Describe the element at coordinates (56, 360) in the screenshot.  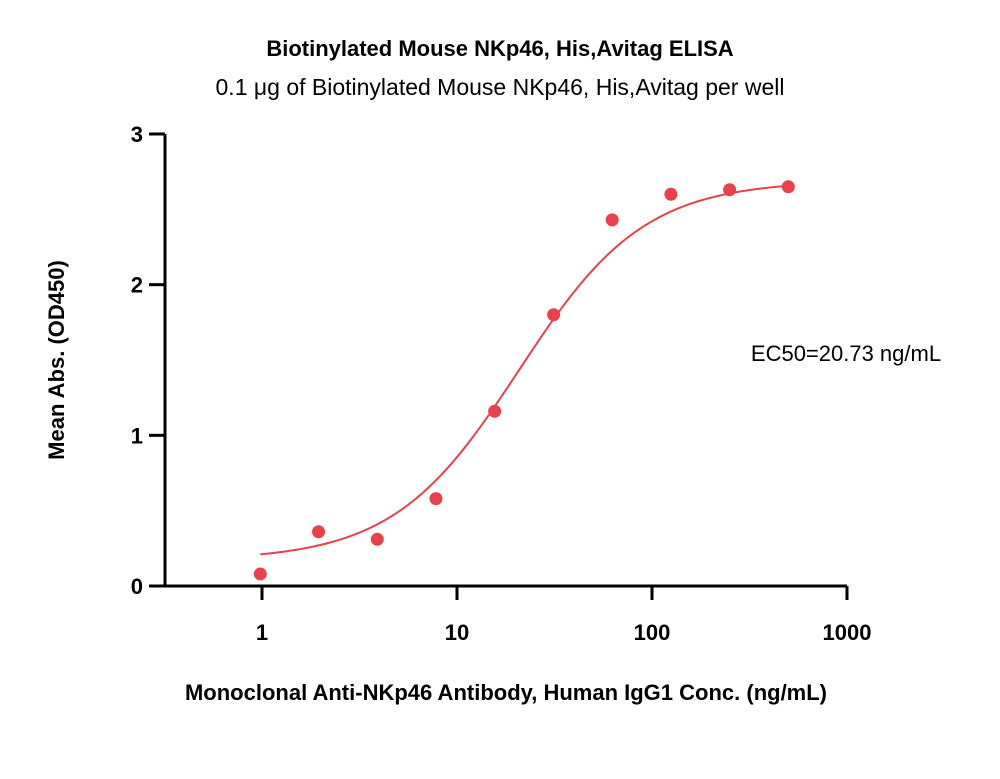
I see `y-axis-label: Mean Abs. (OD450)` at that location.